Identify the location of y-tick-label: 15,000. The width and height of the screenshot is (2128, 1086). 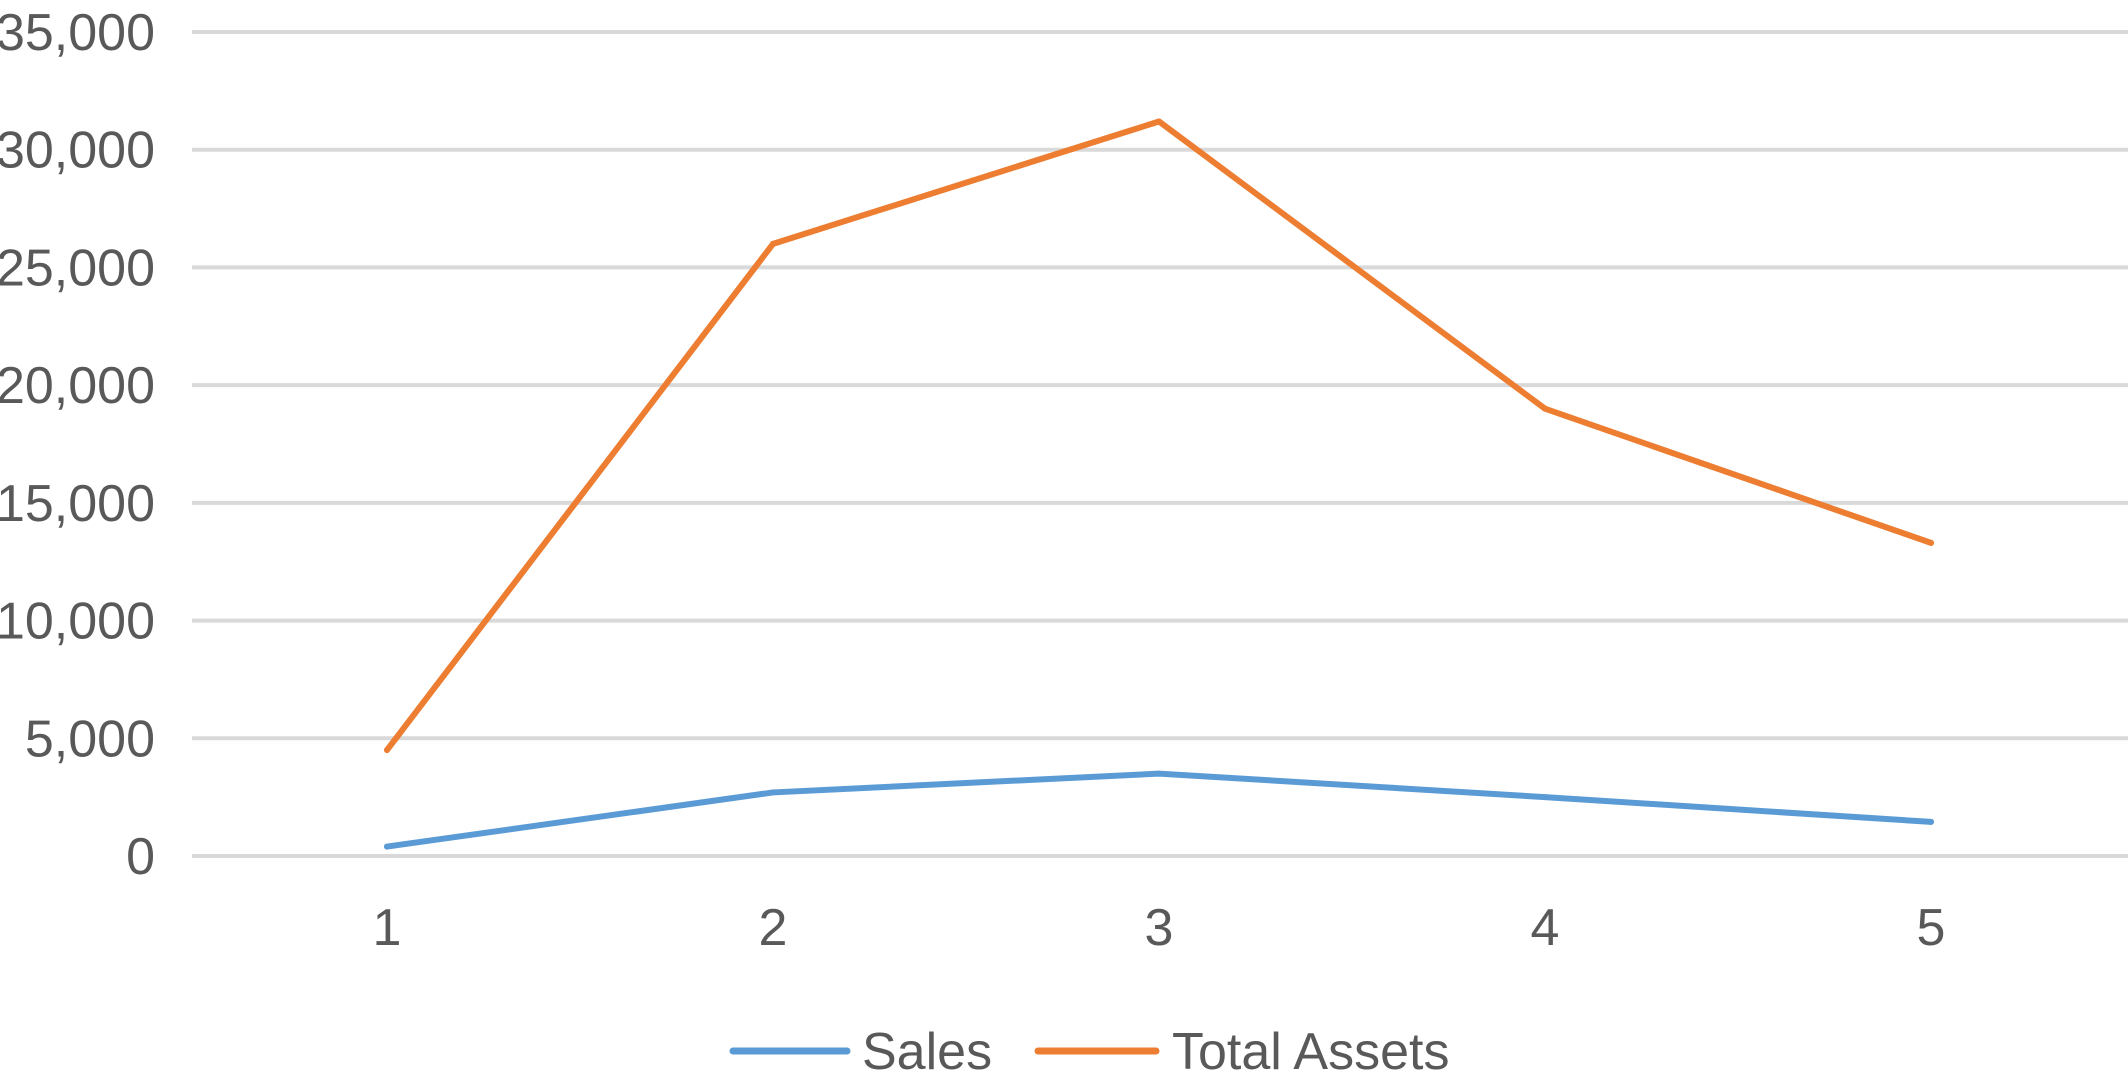
(77, 504).